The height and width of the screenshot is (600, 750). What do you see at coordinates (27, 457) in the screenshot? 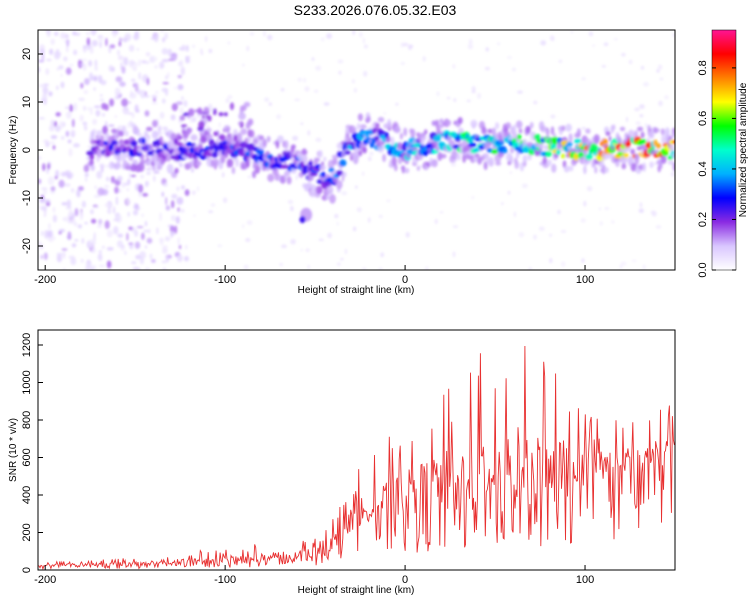
I see `snr-y-tick-label: 600` at bounding box center [27, 457].